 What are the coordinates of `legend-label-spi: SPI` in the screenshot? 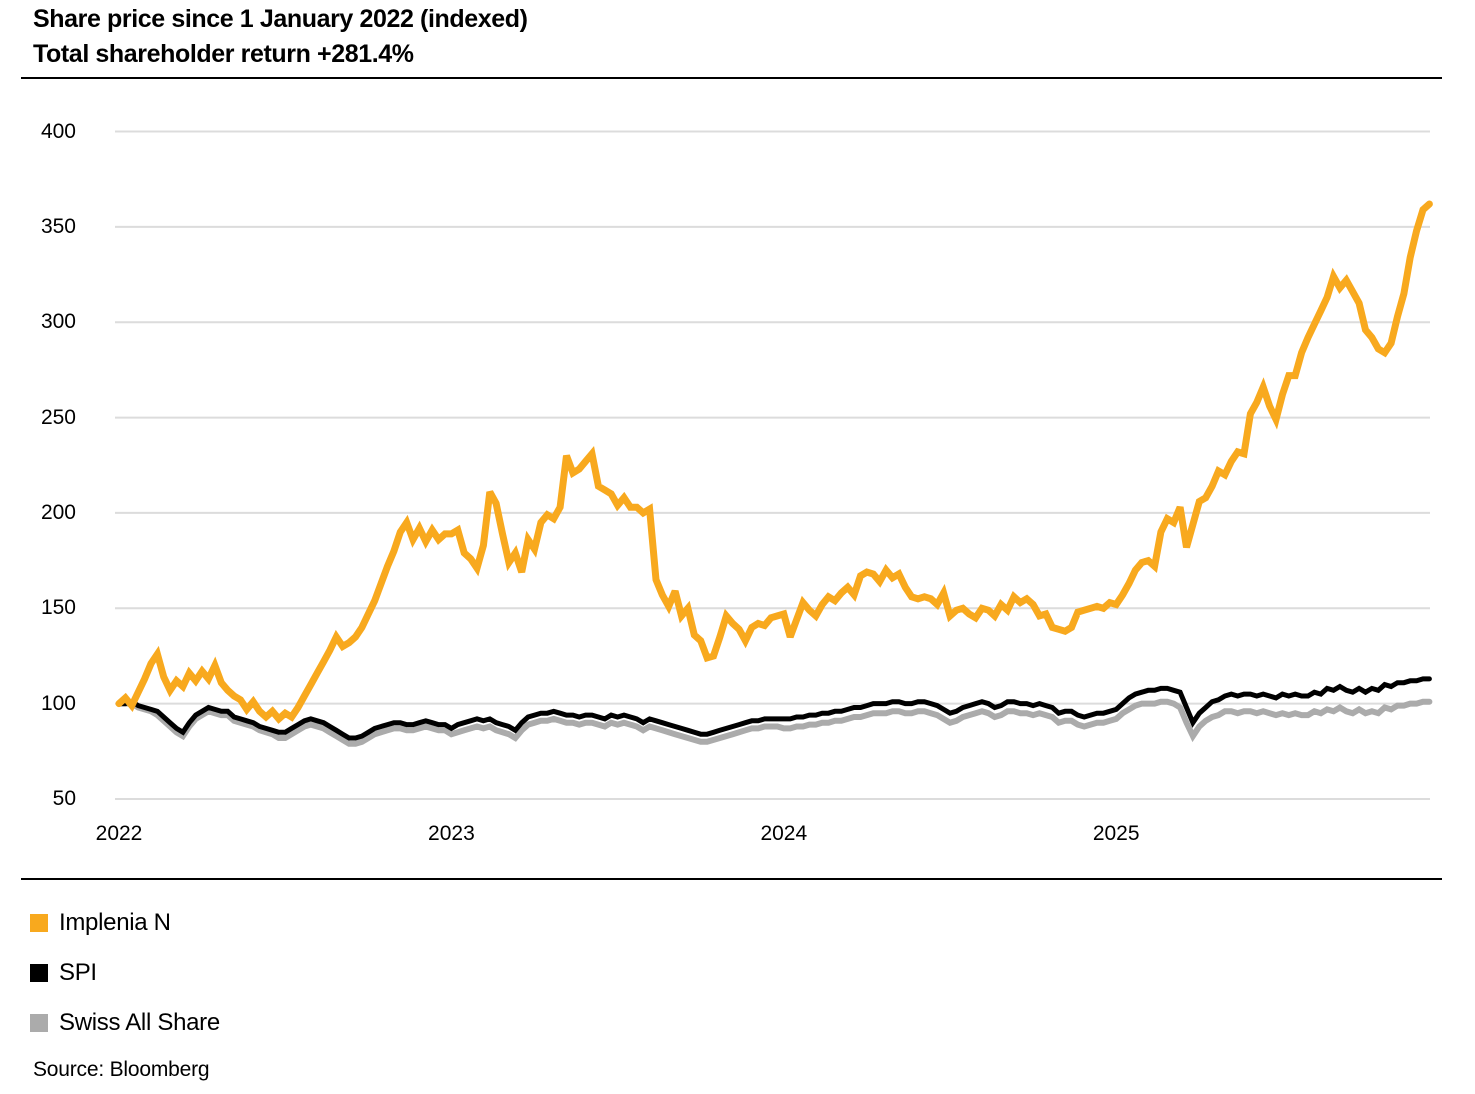 It's located at (78, 972).